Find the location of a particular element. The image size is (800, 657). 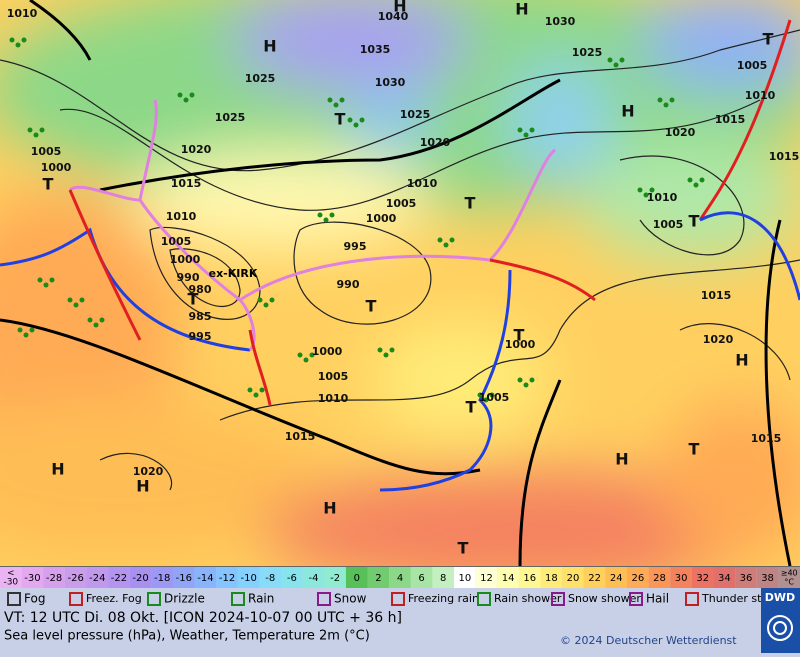

legend-label: Rain is located at coordinates (261, 599).